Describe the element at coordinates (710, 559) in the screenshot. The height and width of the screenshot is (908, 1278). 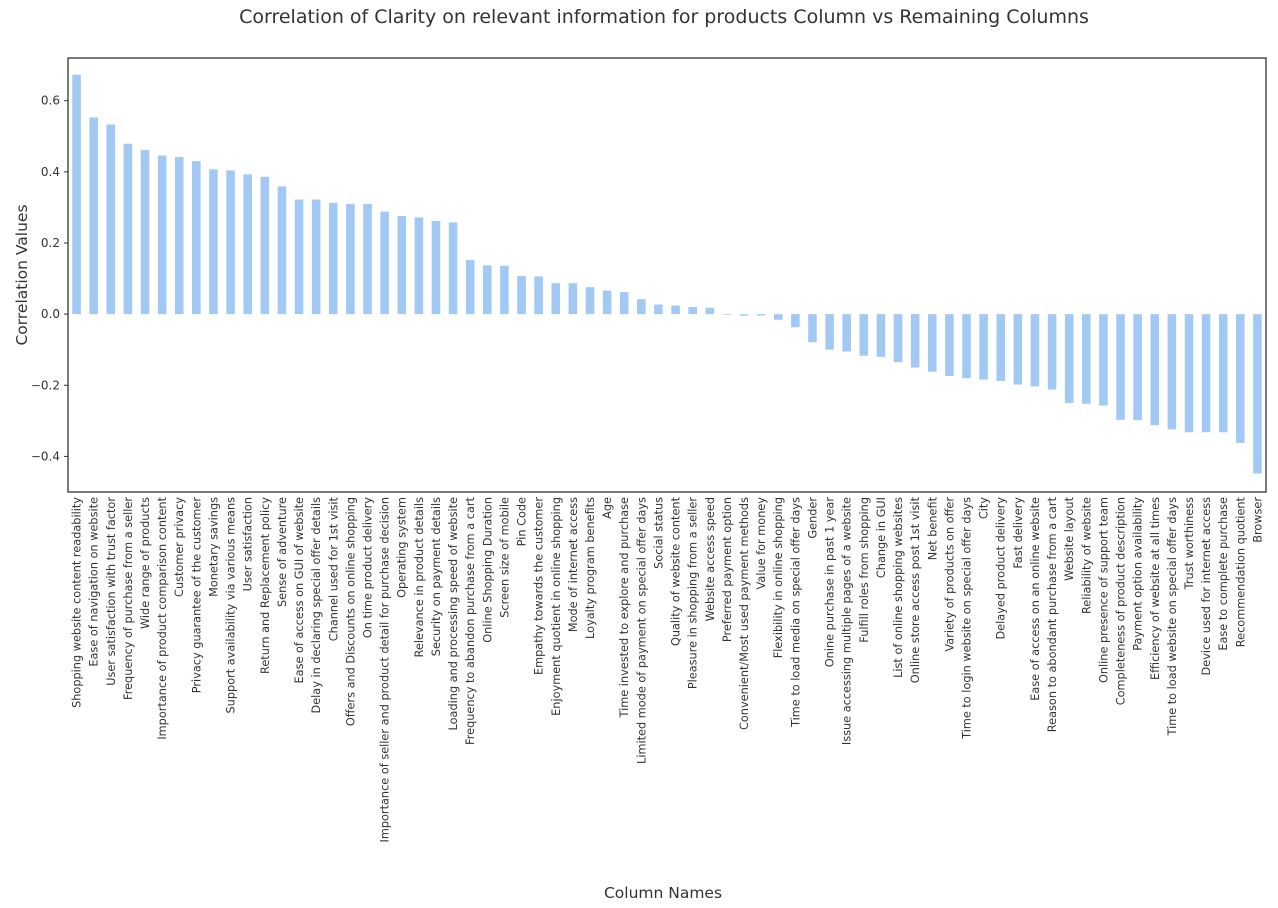
I see `x-tick-label: Website access speed` at that location.